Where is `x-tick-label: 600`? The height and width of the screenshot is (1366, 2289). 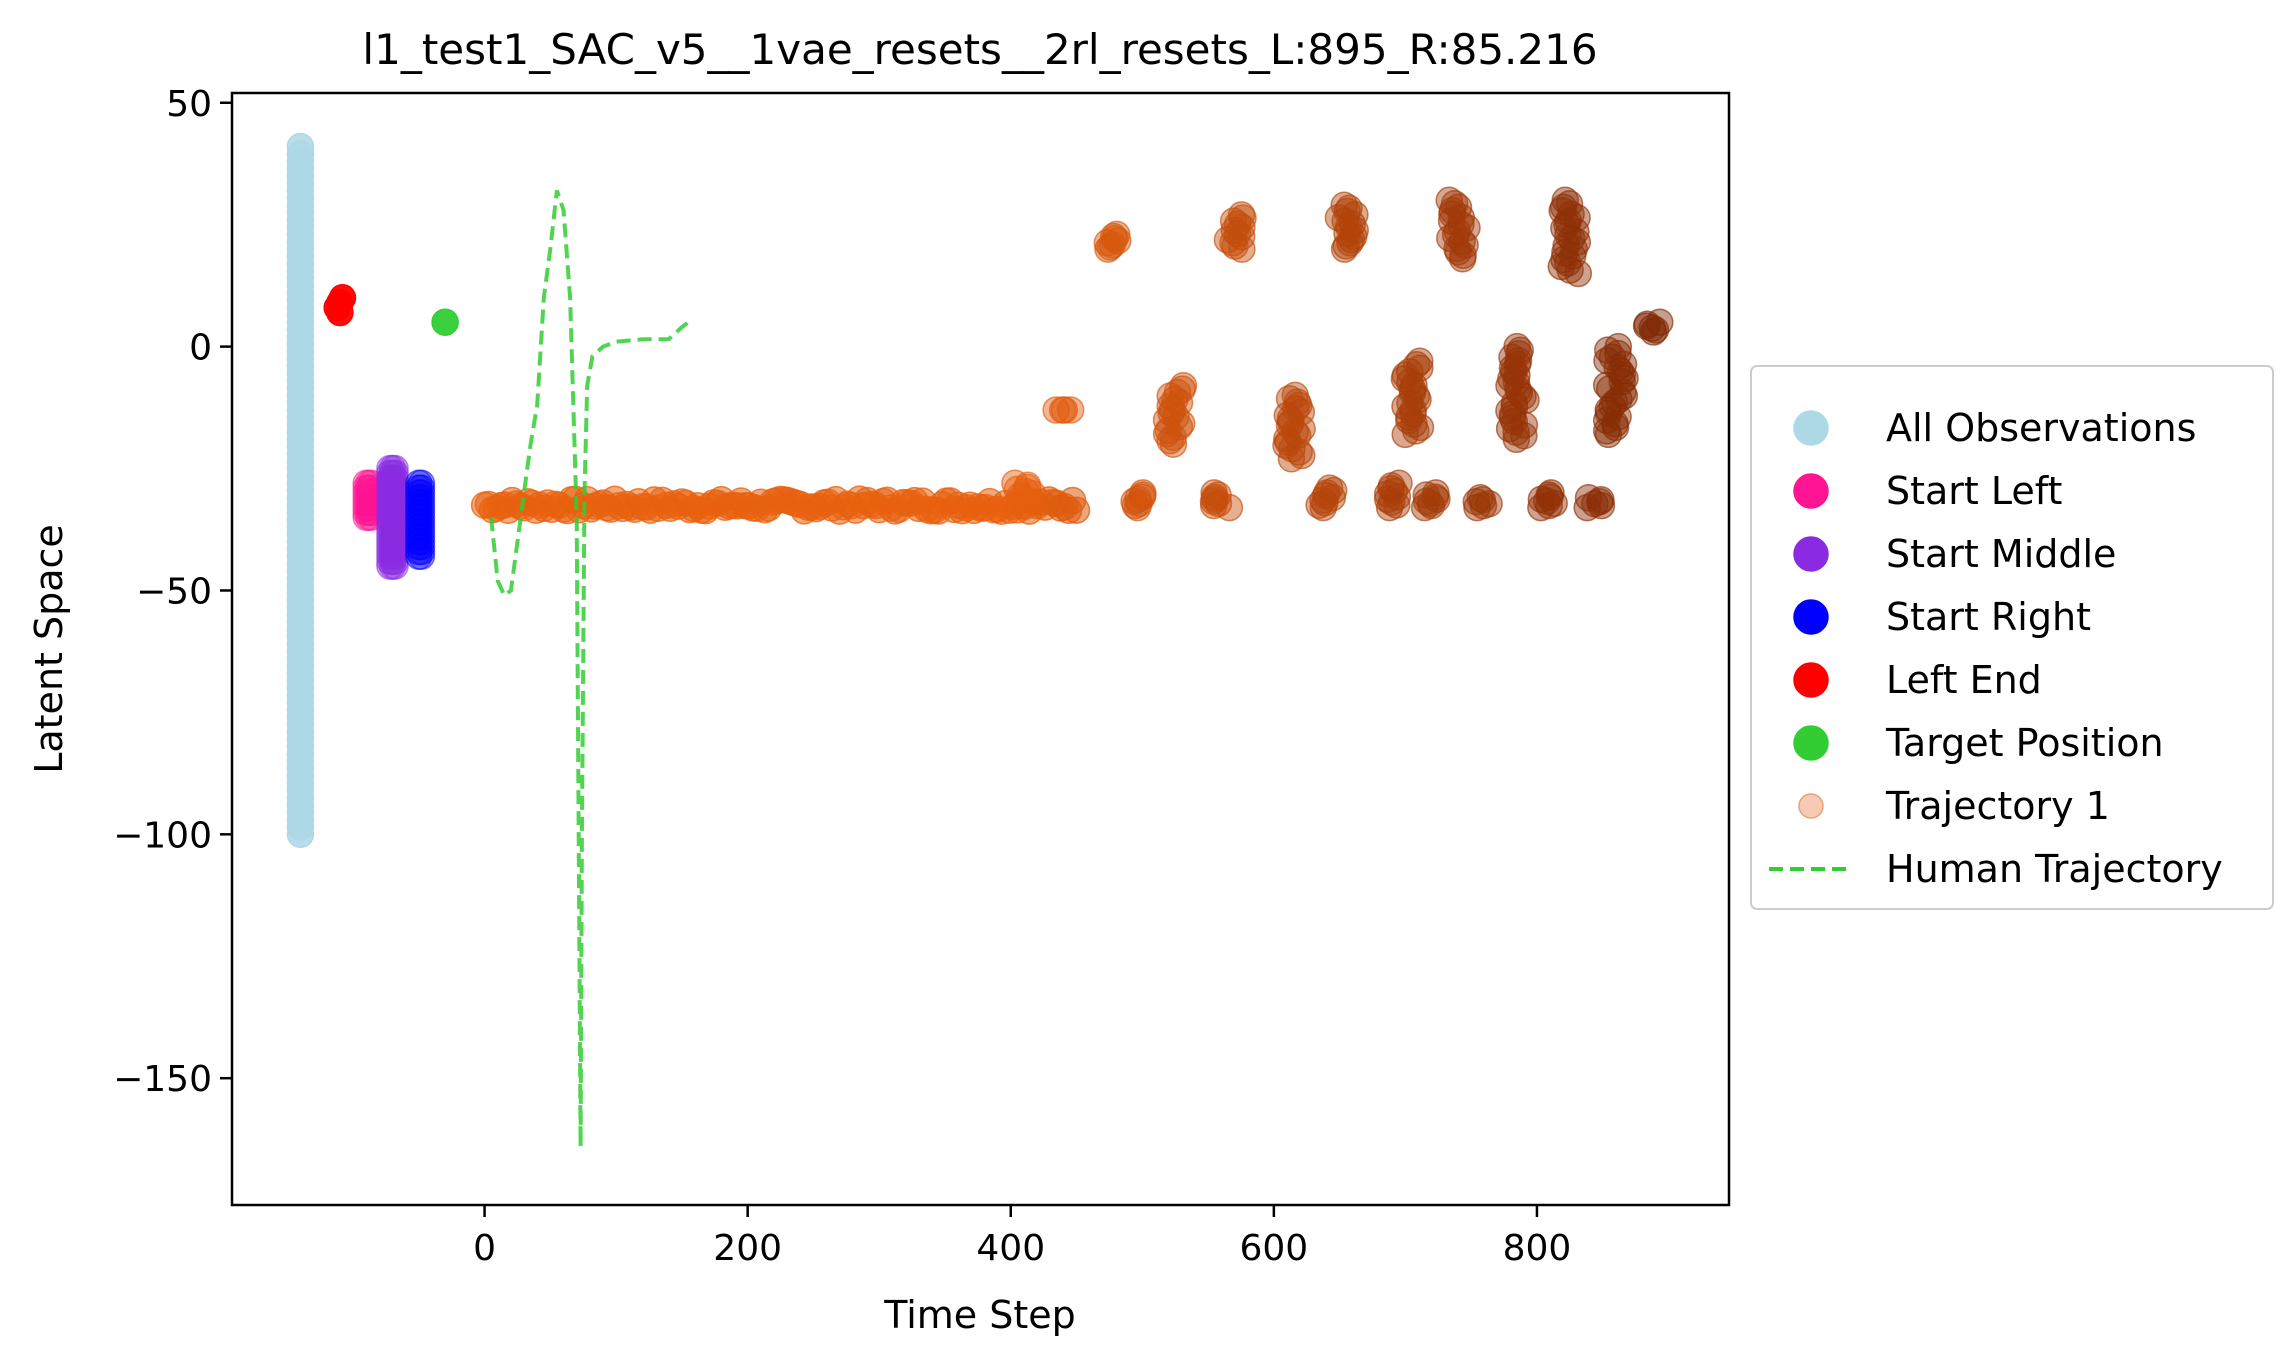 x-tick-label: 600 is located at coordinates (1273, 1248).